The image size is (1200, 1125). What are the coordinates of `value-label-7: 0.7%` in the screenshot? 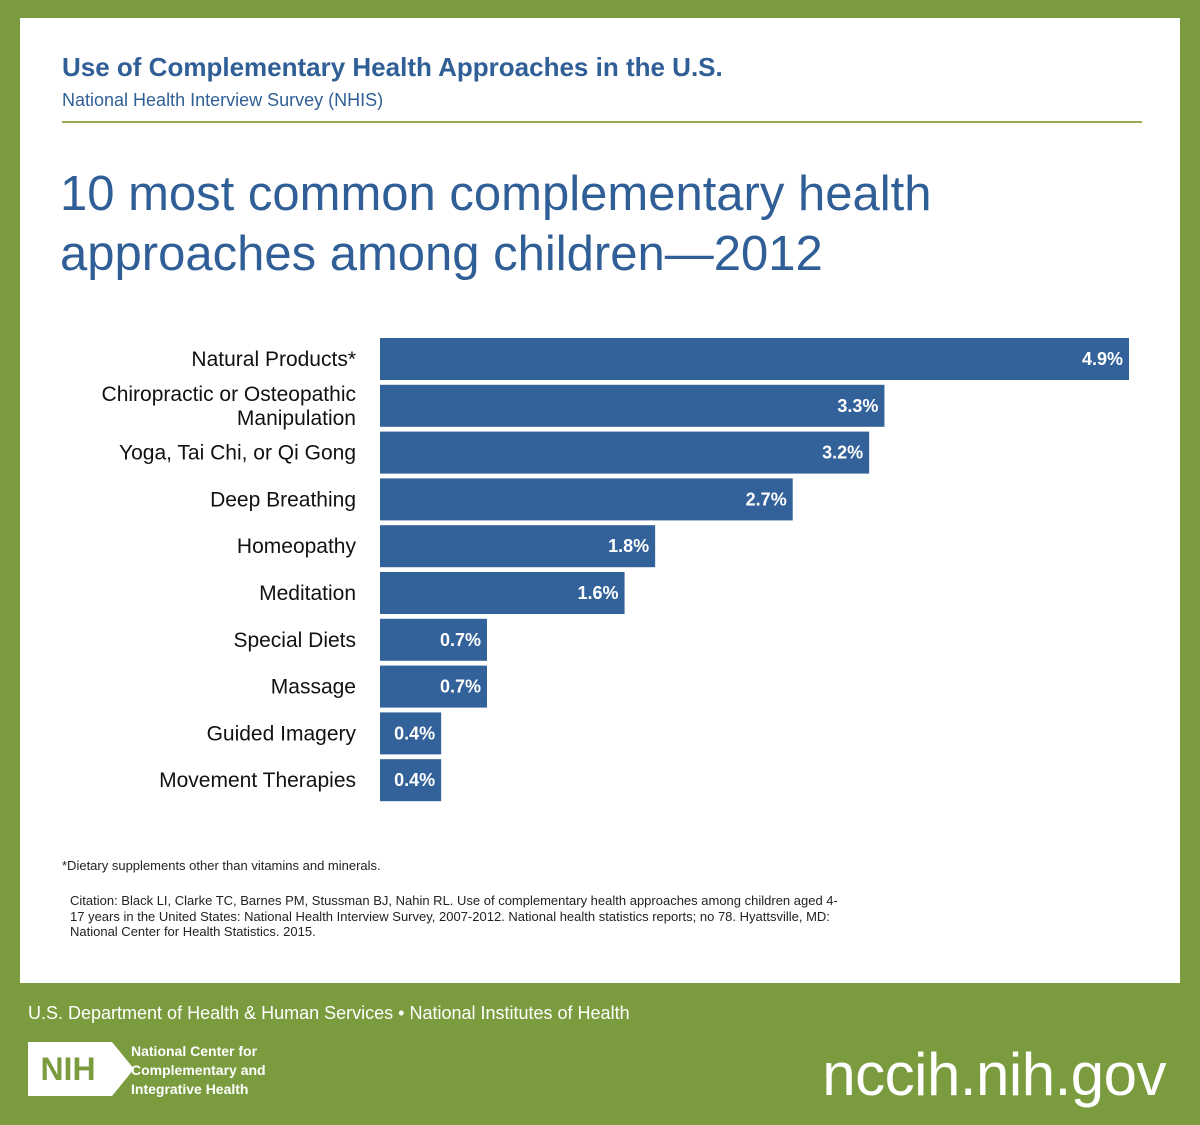 It's located at (460, 687).